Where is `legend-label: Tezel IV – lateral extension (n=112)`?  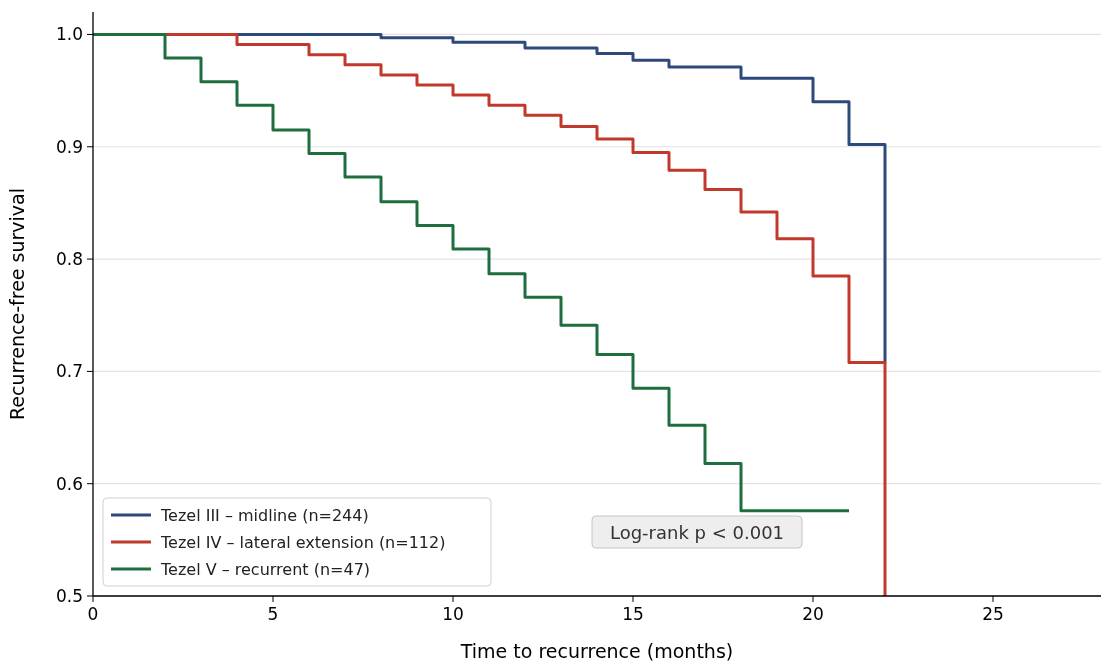 legend-label: Tezel IV – lateral extension (n=112) is located at coordinates (303, 542).